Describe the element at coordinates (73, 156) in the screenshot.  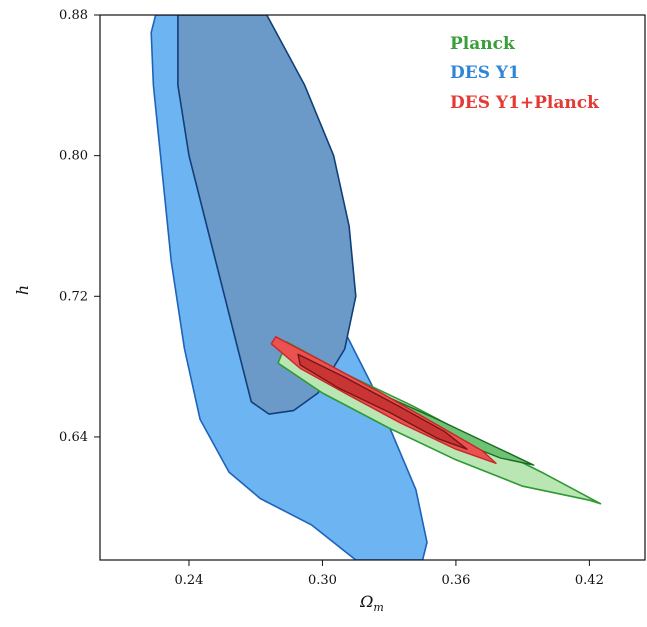
I see `y-tick-label: 0.80` at that location.